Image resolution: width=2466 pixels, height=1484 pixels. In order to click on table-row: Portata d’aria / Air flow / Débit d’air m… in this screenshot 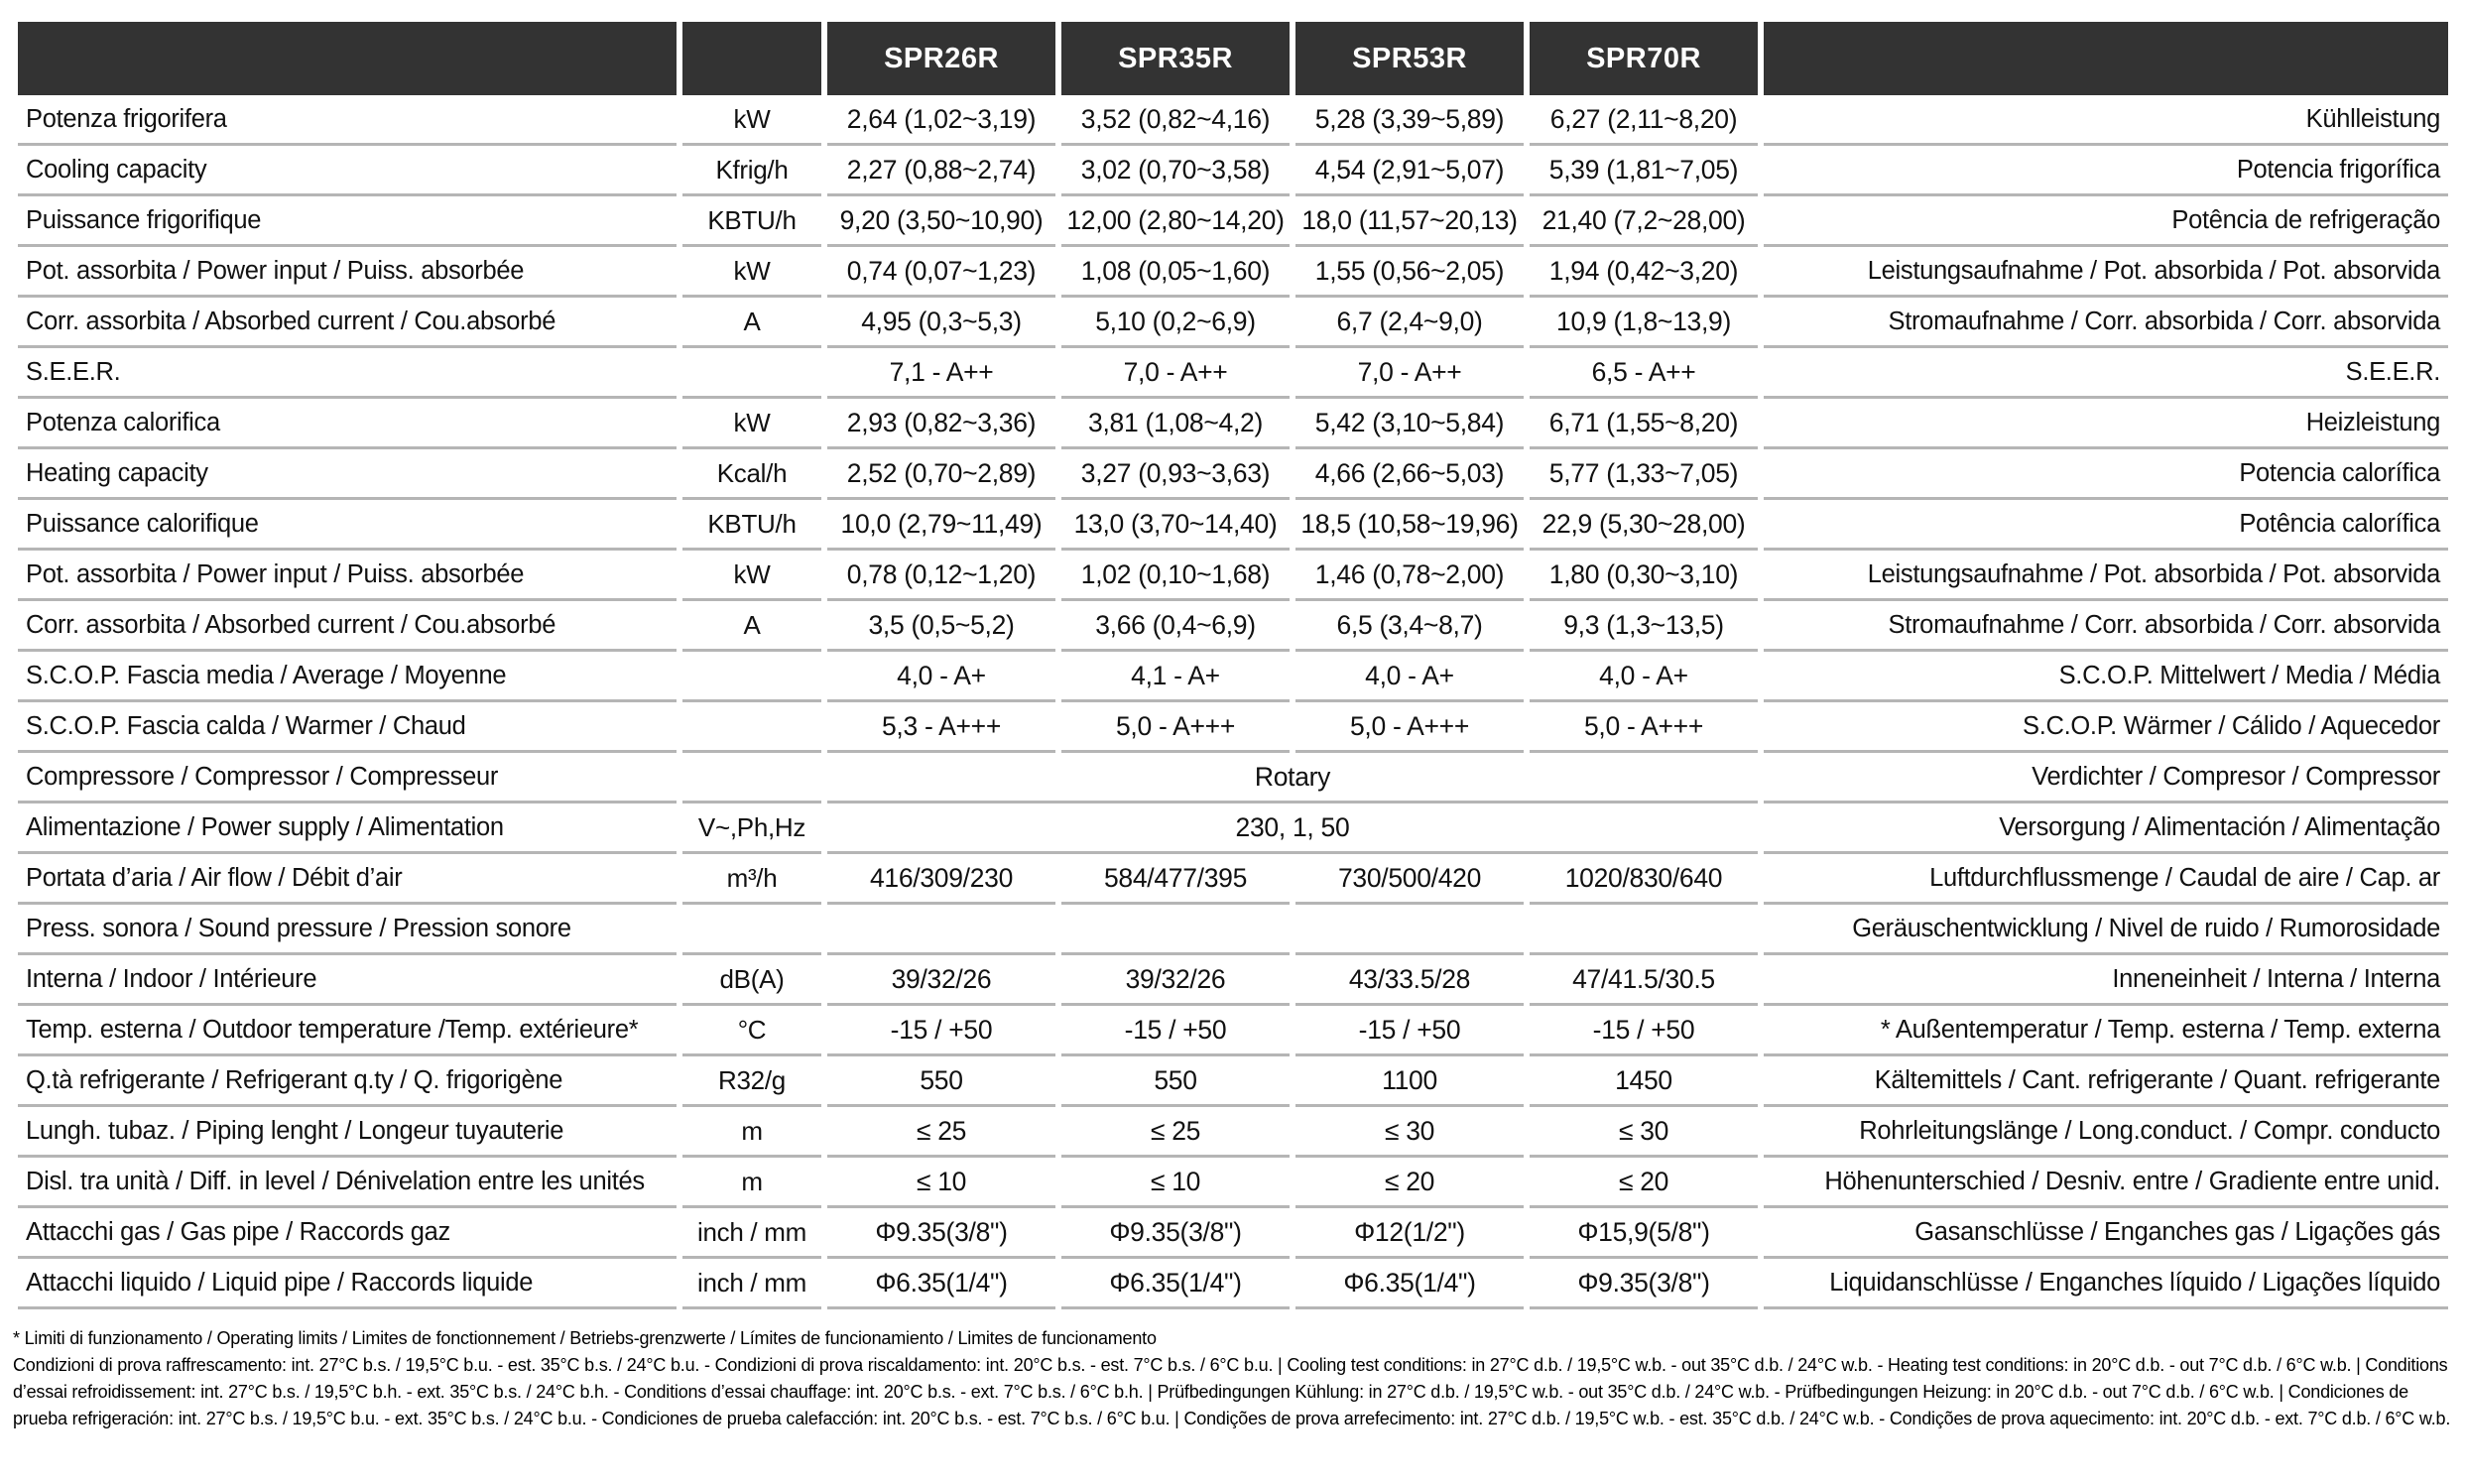, I will do `click(1233, 879)`.